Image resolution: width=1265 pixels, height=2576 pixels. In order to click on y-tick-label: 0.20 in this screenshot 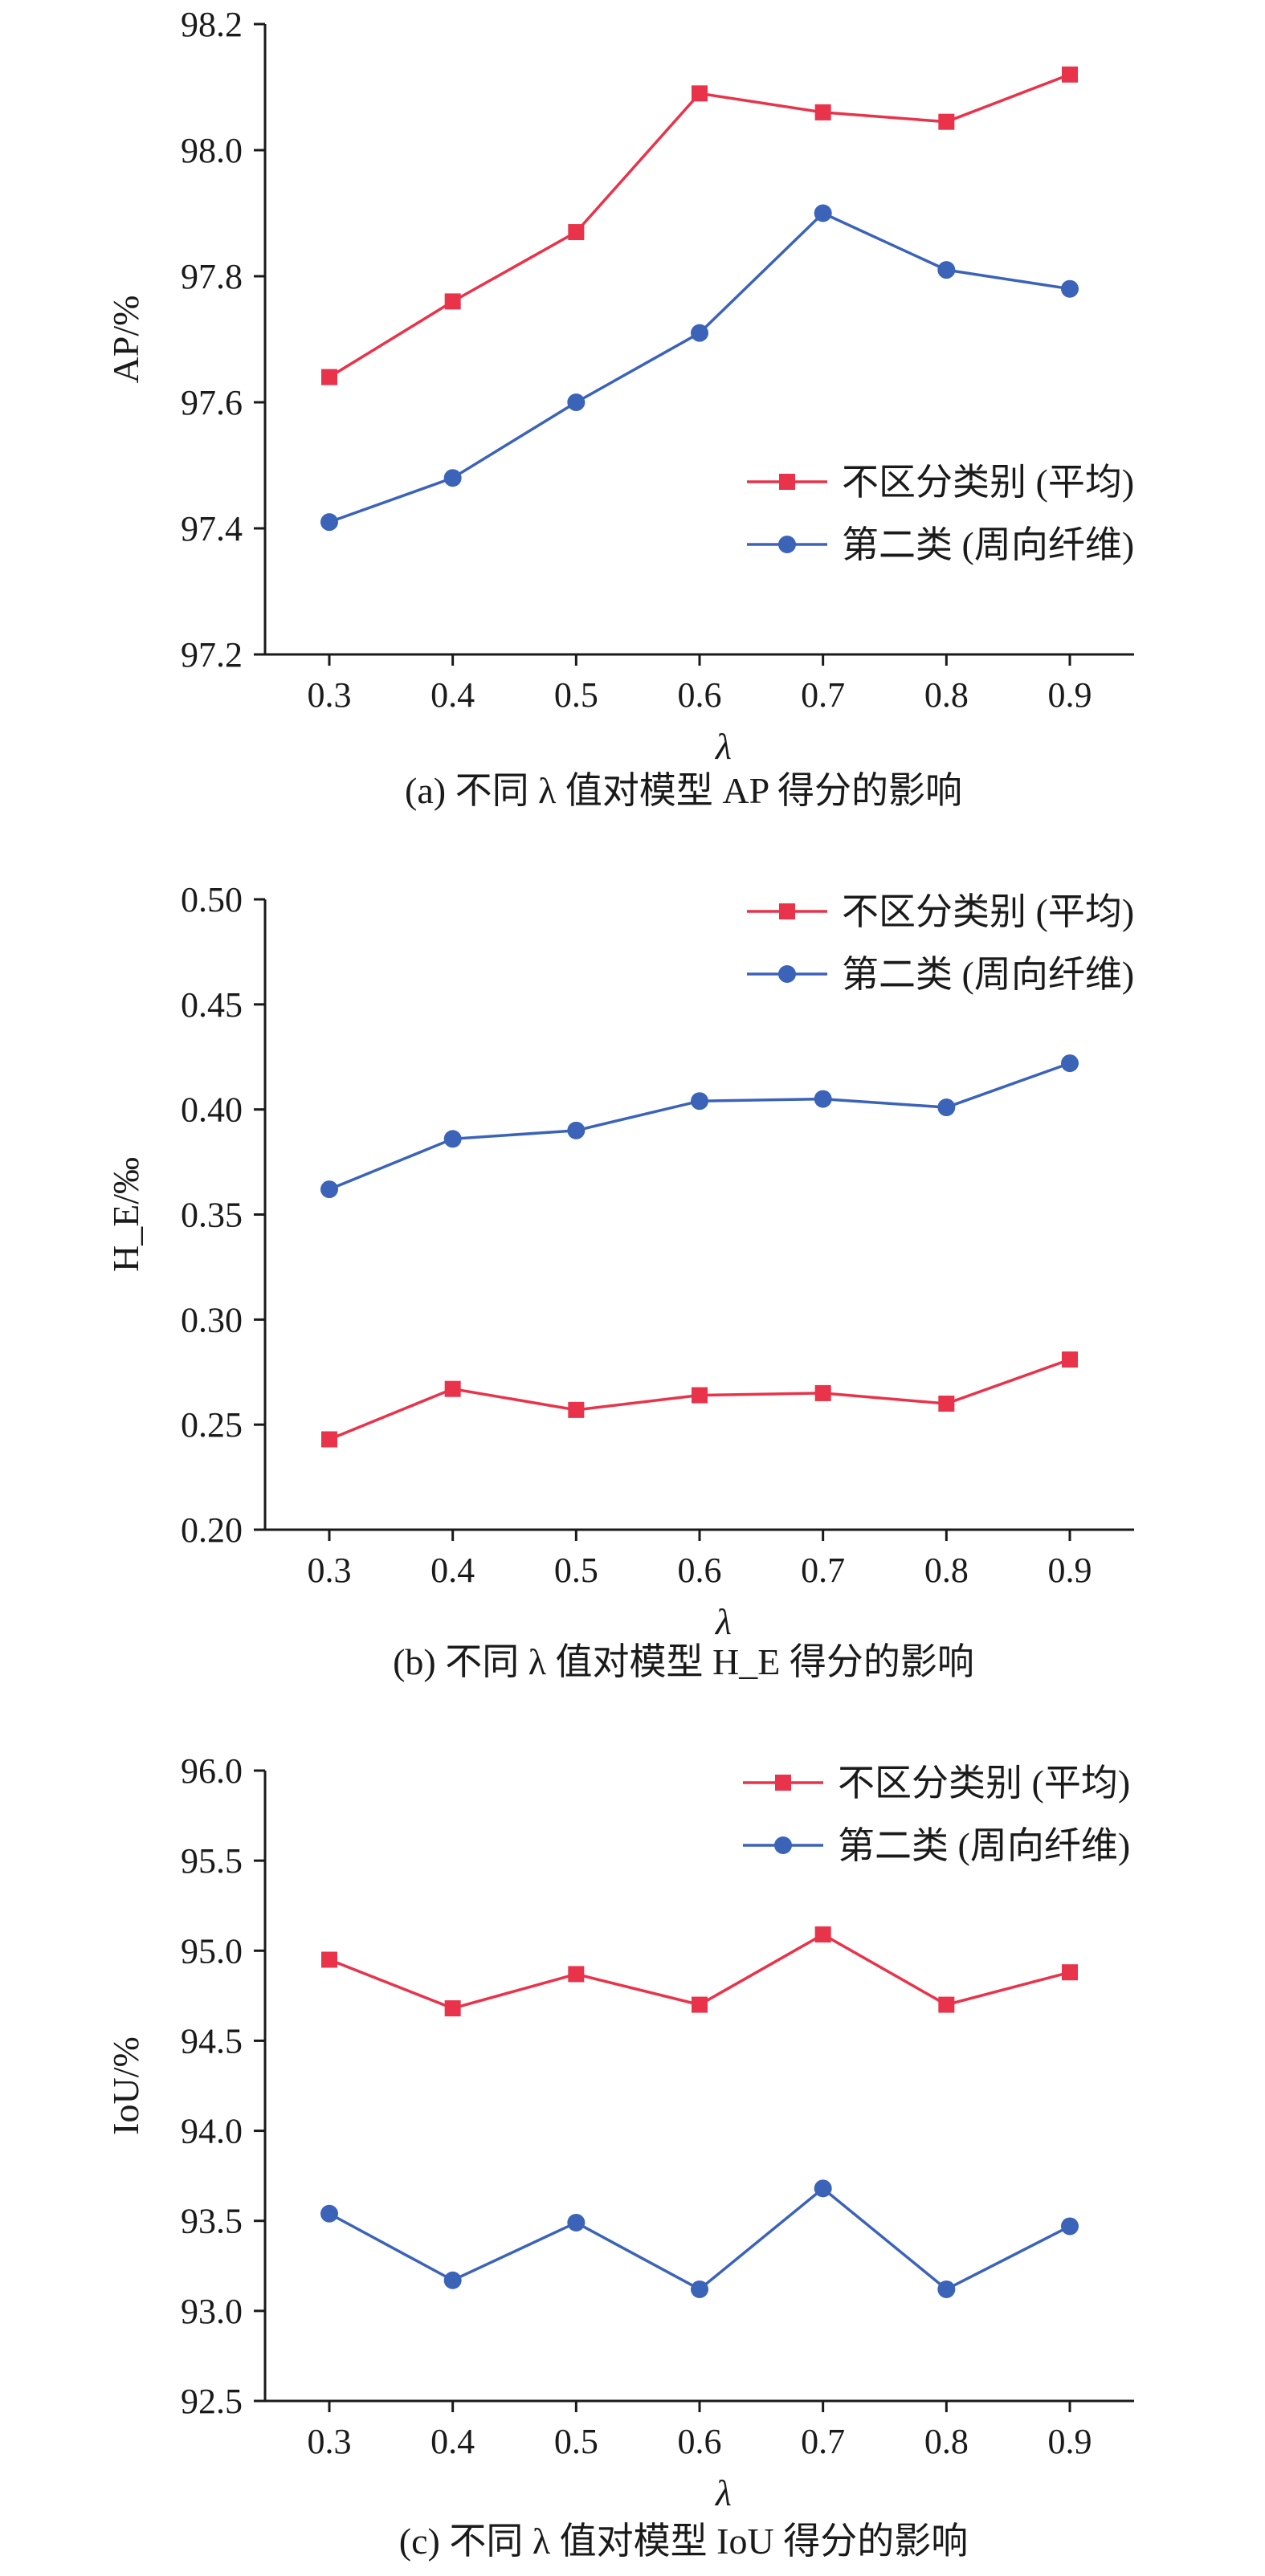, I will do `click(212, 1530)`.